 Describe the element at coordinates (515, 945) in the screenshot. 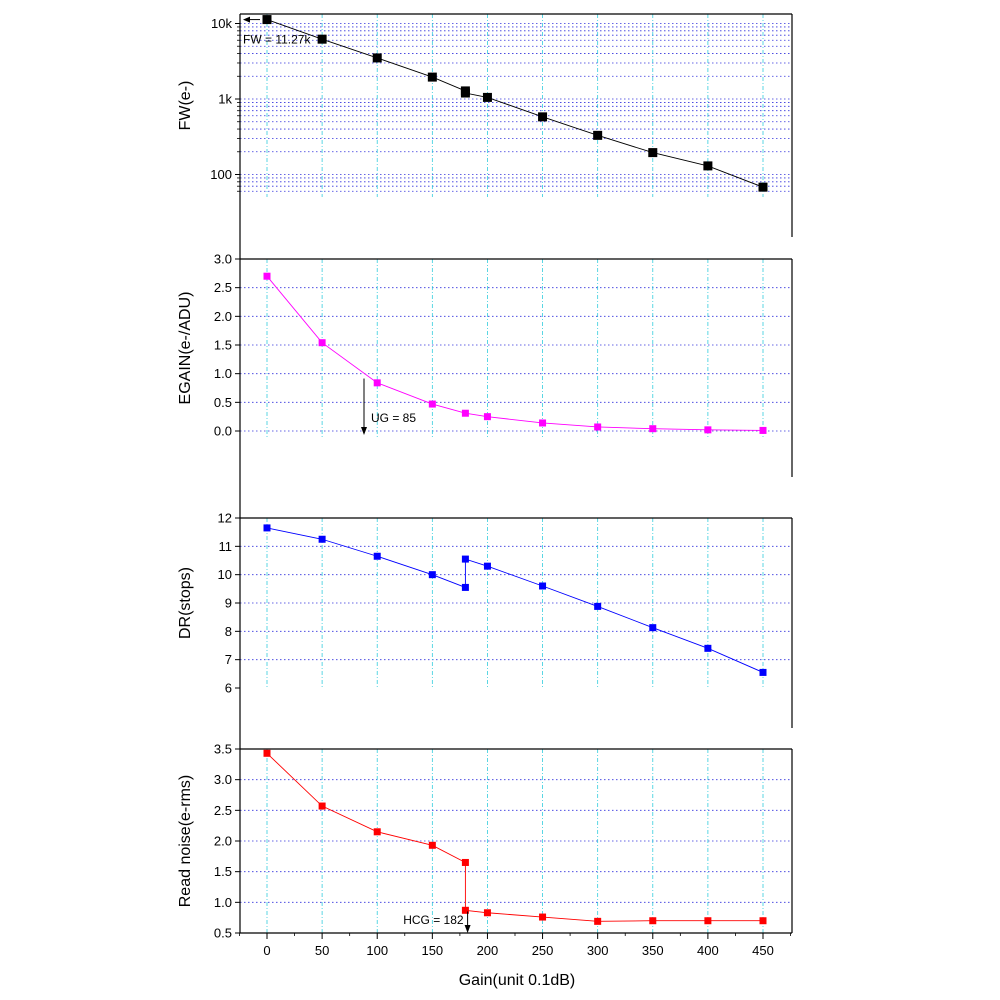

I see `x-axis: 0 50 100 150 200 250 300 350 400 450` at that location.